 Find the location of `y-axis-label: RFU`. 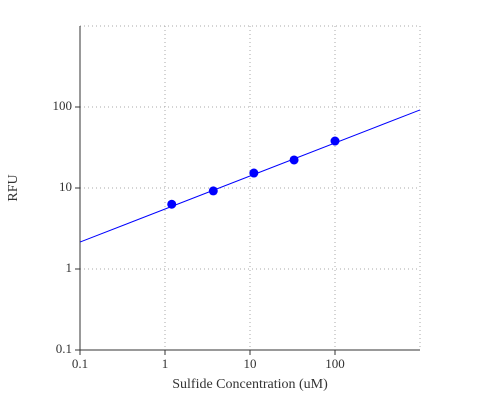

y-axis-label: RFU is located at coordinates (13, 187).